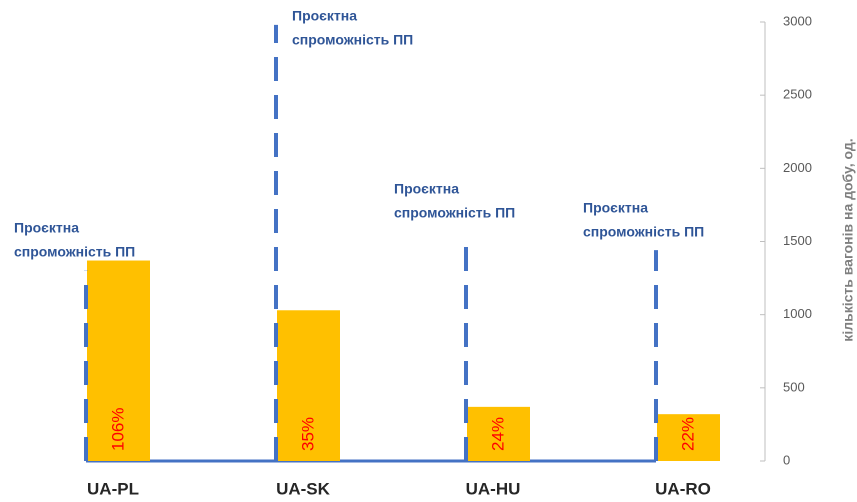 Image resolution: width=857 pixels, height=502 pixels. What do you see at coordinates (307, 434) in the screenshot?
I see `bar-label: 35%` at bounding box center [307, 434].